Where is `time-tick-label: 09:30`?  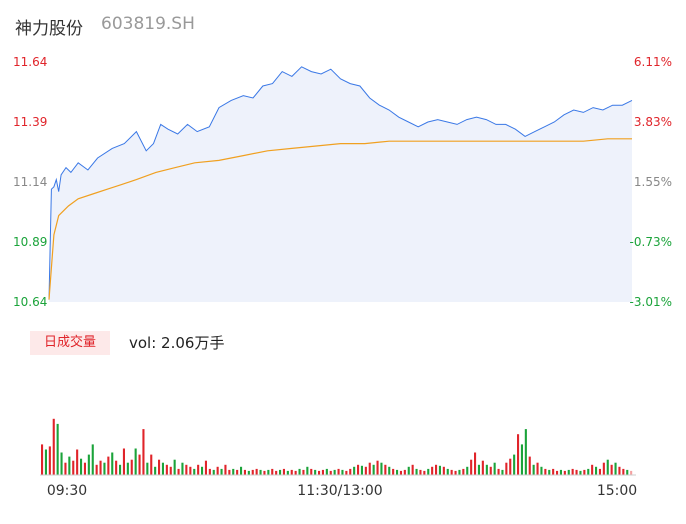
time-tick-label: 09:30 is located at coordinates (67, 491).